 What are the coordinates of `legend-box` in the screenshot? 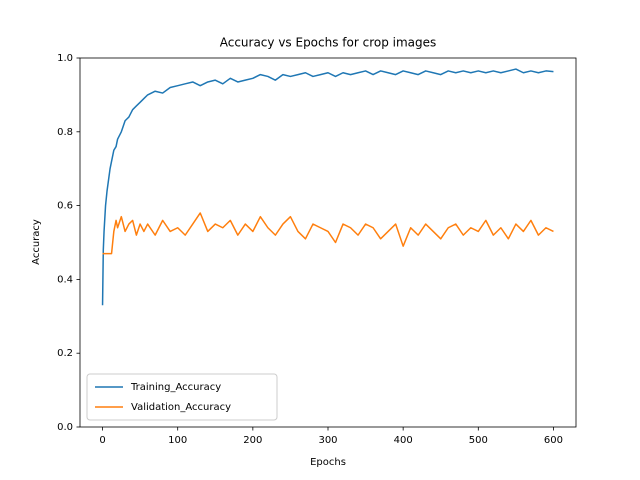 It's located at (182, 397).